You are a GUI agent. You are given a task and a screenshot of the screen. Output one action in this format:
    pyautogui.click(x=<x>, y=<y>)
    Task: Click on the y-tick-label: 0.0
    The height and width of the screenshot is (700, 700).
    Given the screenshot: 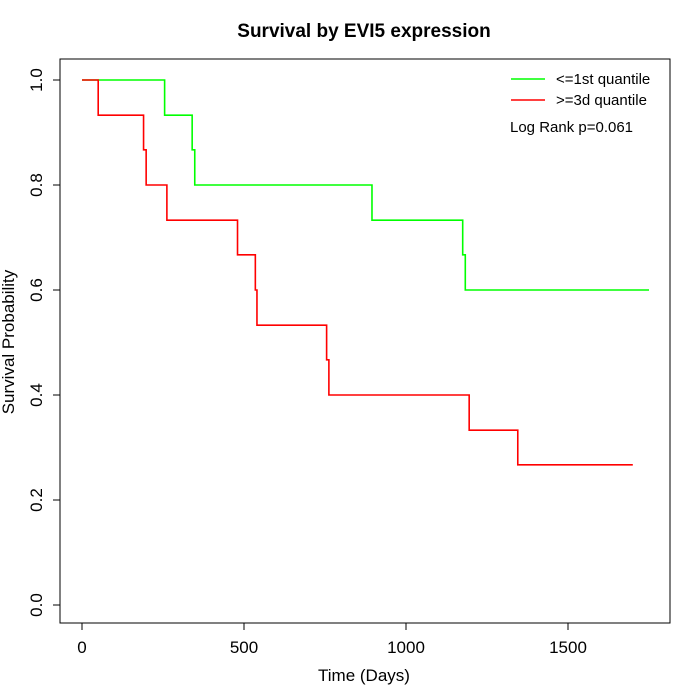 What is the action you would take?
    pyautogui.click(x=36, y=605)
    